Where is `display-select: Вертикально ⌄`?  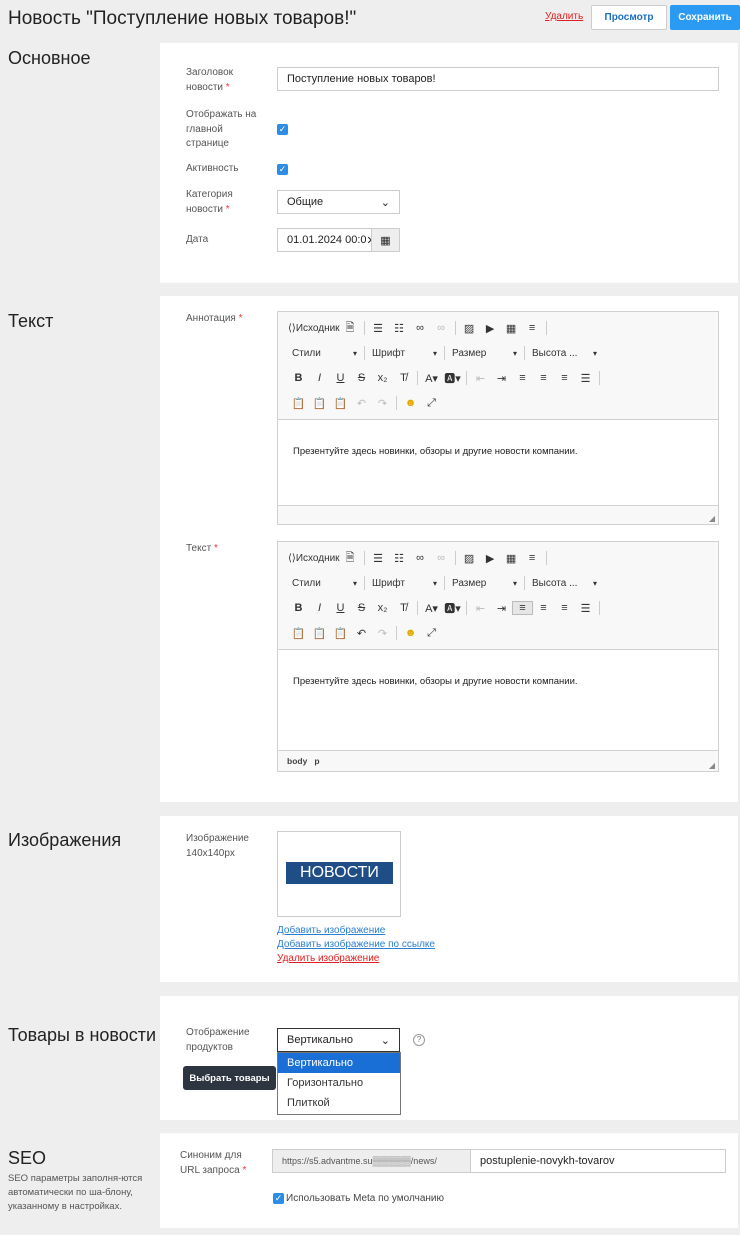
display-select: Вертикально ⌄ is located at coordinates (338, 1040).